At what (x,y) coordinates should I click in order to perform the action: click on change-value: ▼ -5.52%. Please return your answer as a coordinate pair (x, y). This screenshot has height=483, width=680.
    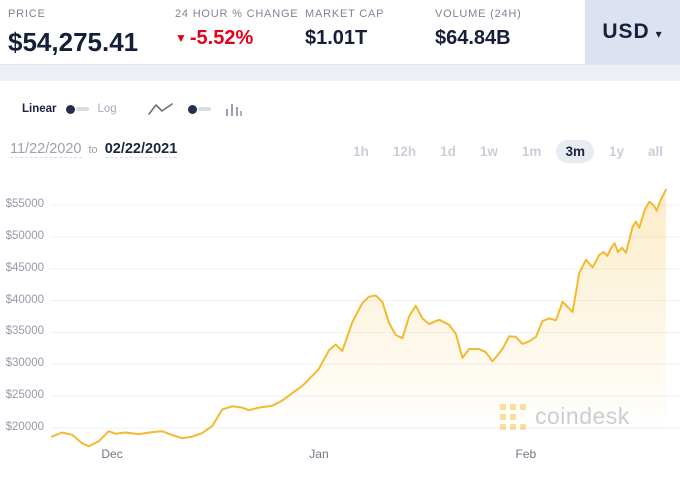
    Looking at the image, I should click on (236, 38).